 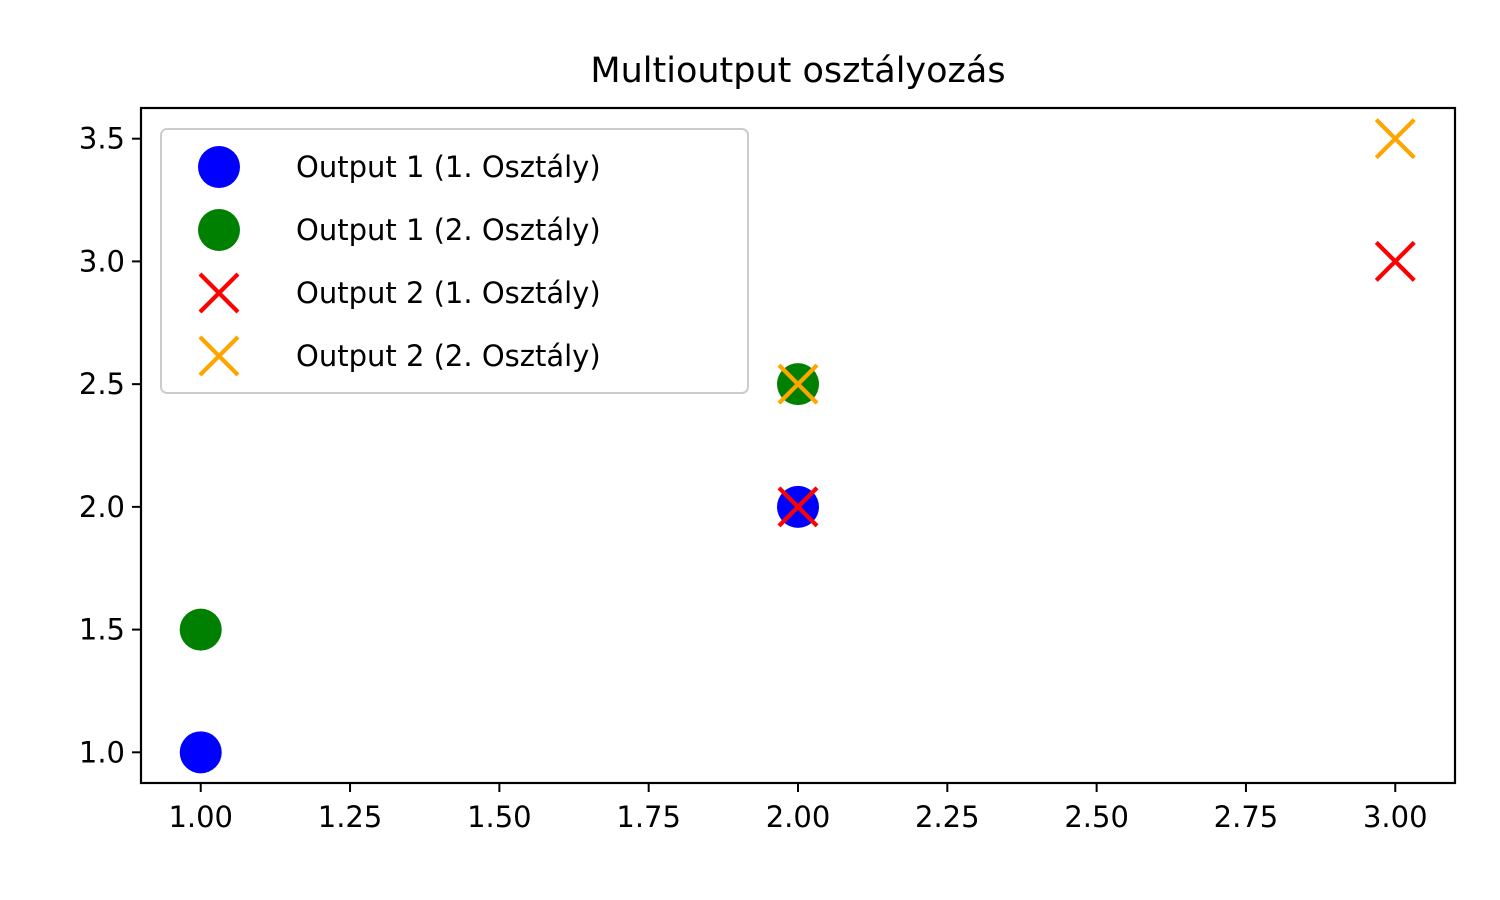 What do you see at coordinates (102, 752) in the screenshot?
I see `y-tick-label: 1.0` at bounding box center [102, 752].